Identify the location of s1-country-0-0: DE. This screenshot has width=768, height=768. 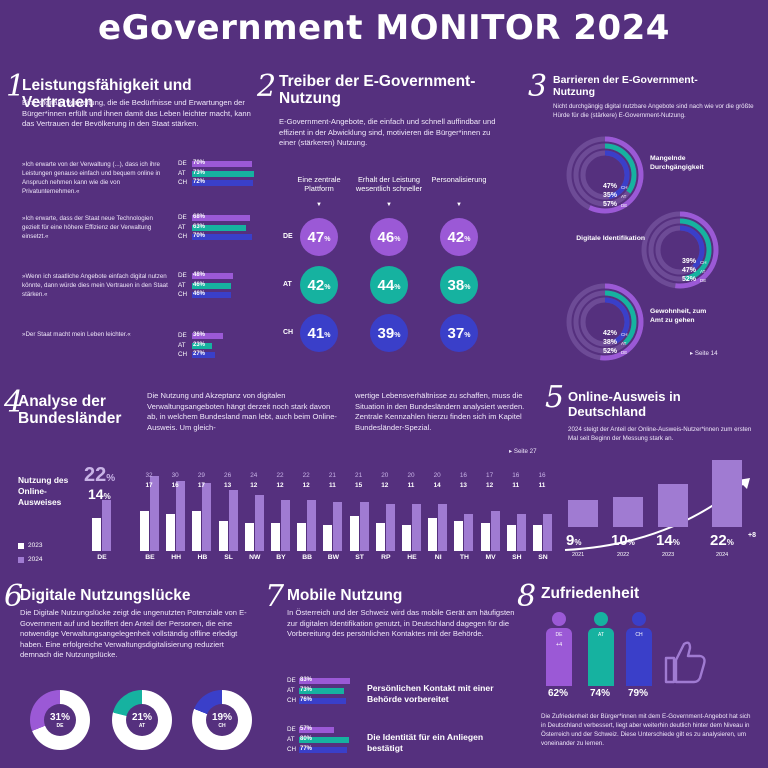
(182, 163).